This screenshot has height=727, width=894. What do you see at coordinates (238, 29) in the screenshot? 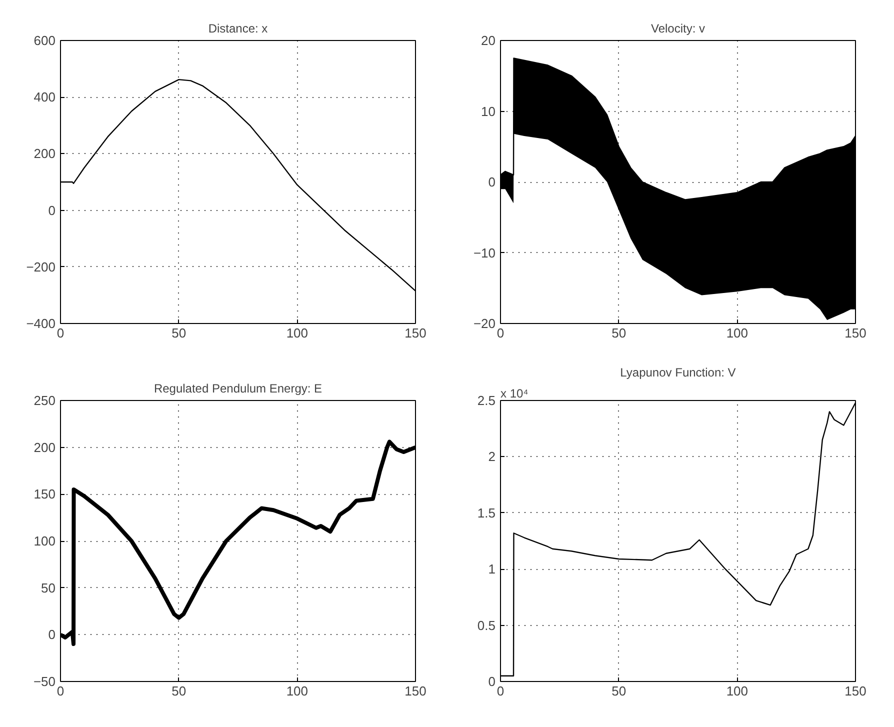
I see `chart-title: Distance: x` at bounding box center [238, 29].